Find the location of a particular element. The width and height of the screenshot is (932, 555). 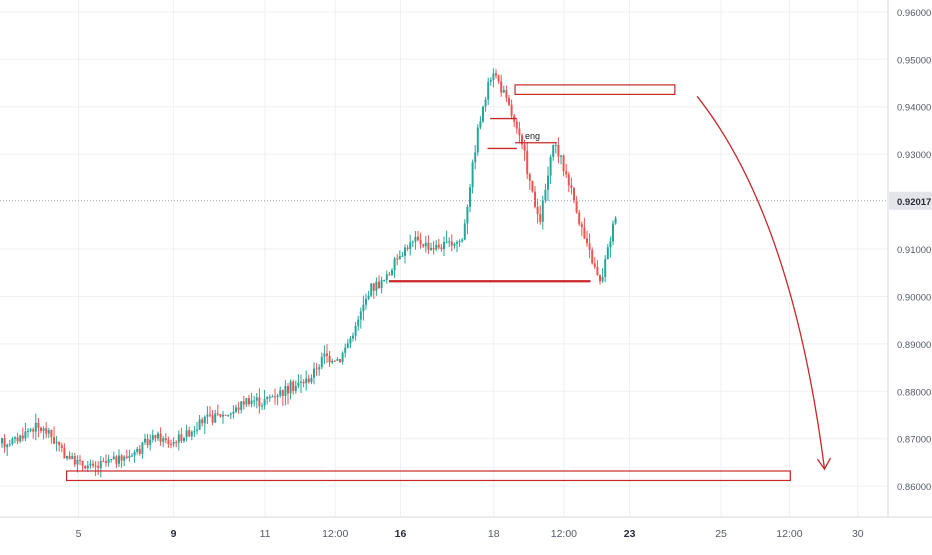

time-tick-label: 9 is located at coordinates (174, 534).